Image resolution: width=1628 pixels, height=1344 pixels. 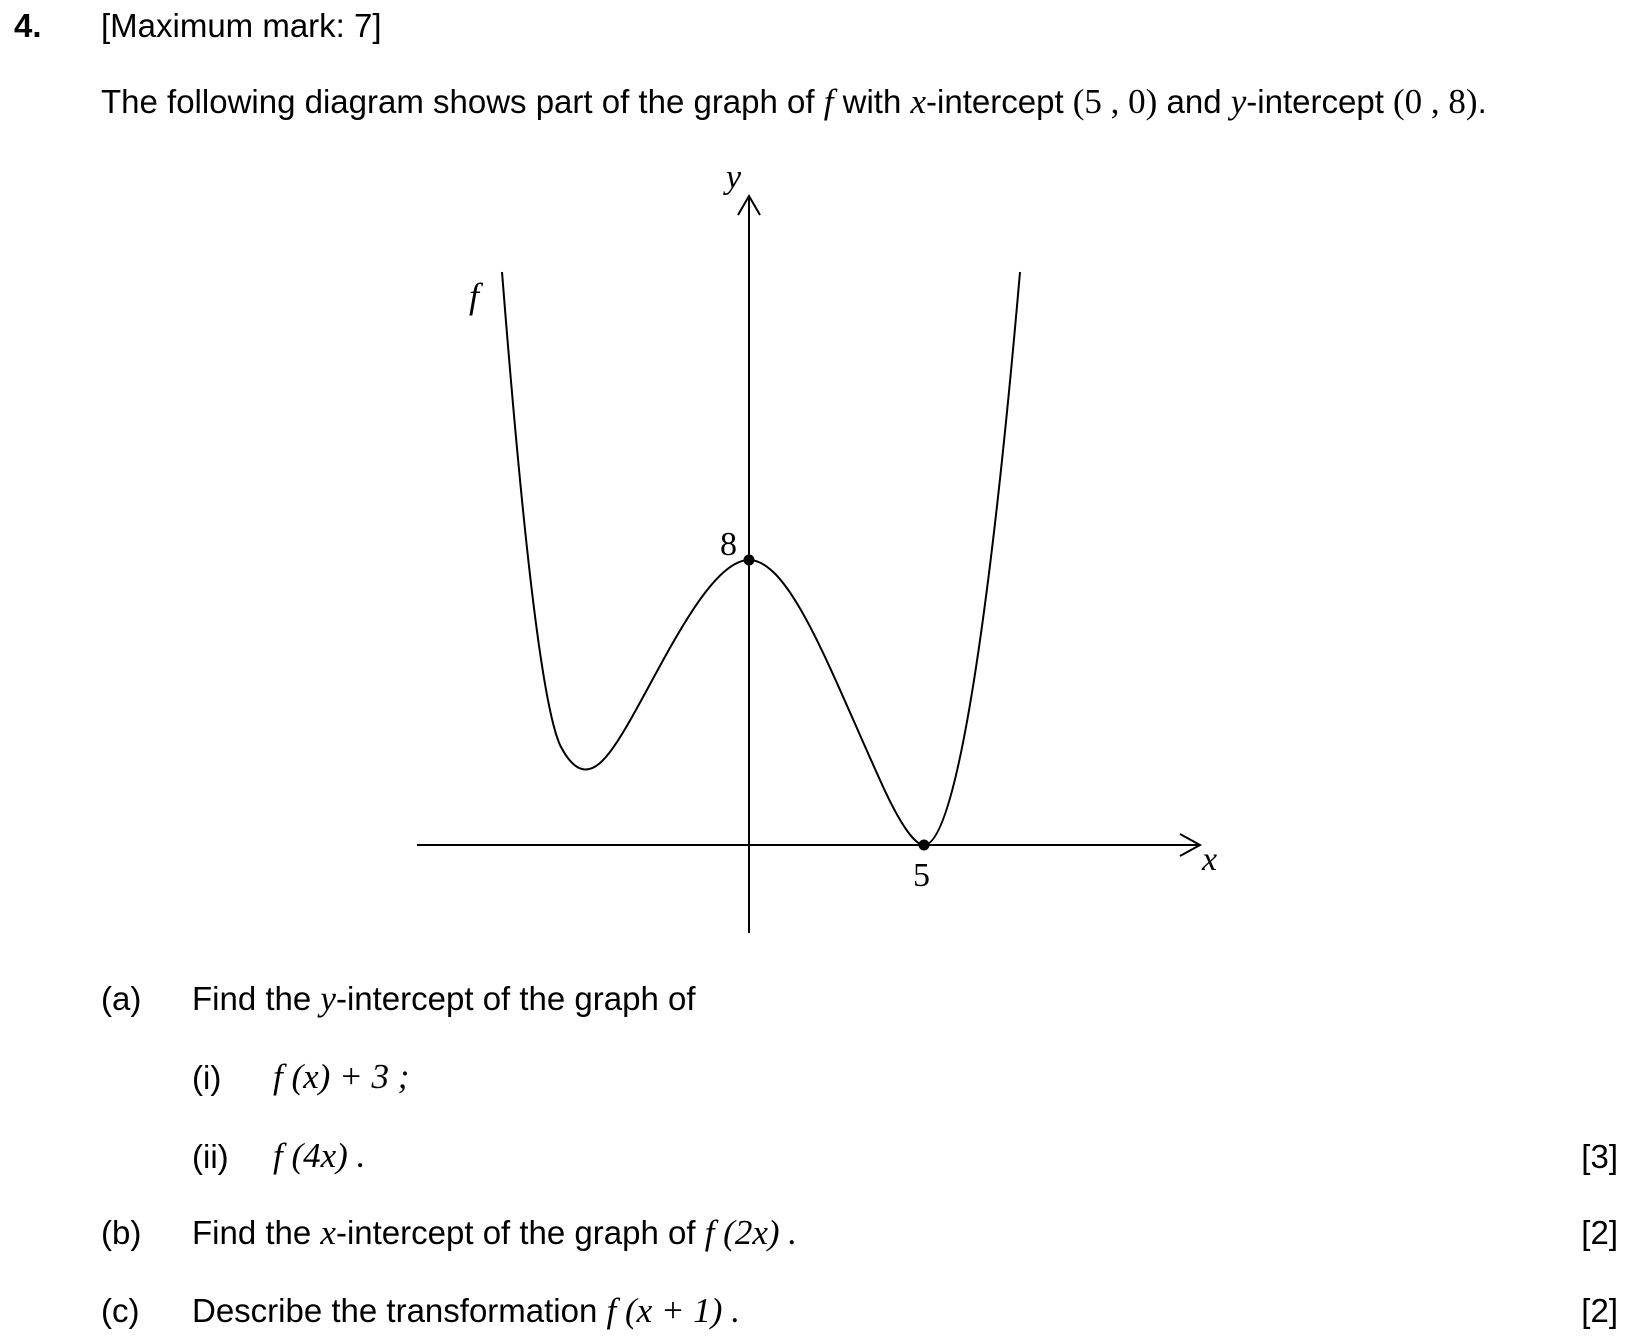 I want to click on part-b-text-1: Find the, so click(x=256, y=1232).